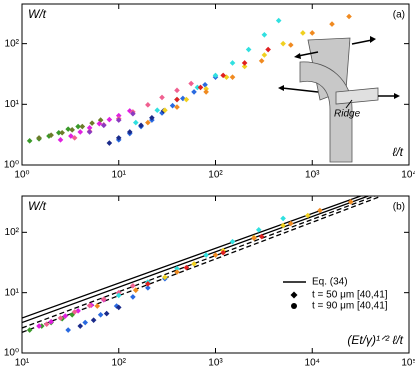 This screenshot has width=415, height=374. I want to click on inset-illustration, so click(339, 99).